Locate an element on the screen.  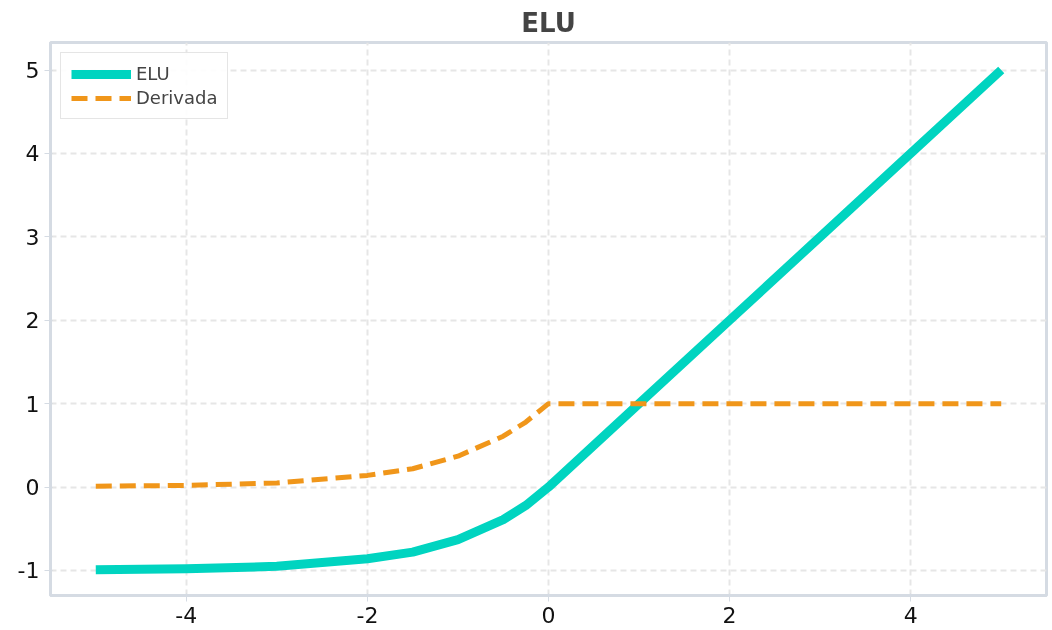
x-tick-label: -2 is located at coordinates (367, 615).